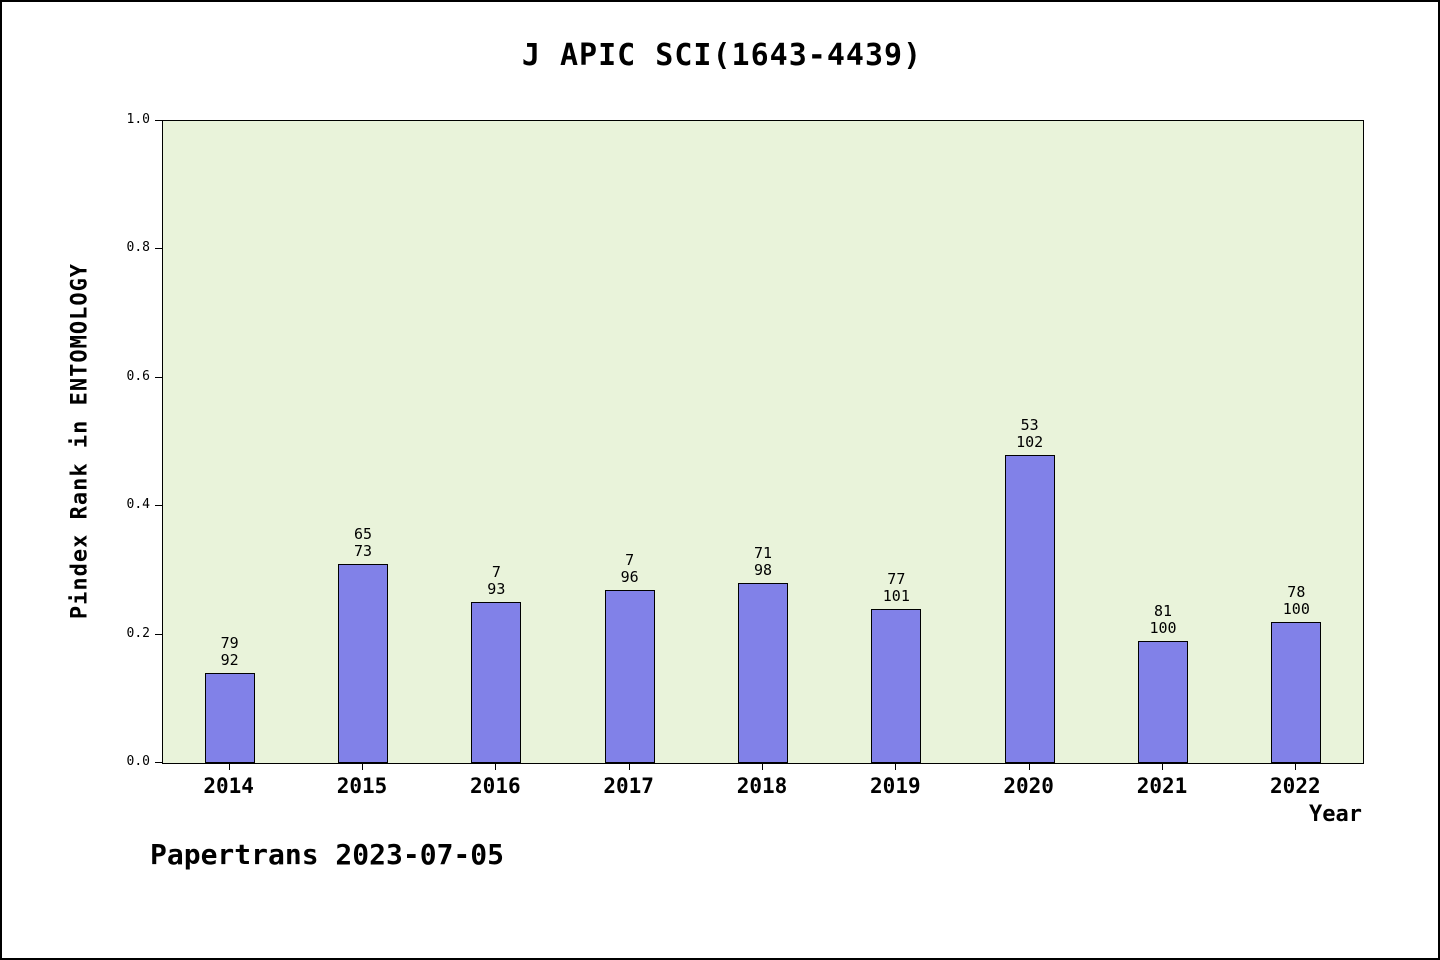  Describe the element at coordinates (1295, 786) in the screenshot. I see `x-tick-label-2022: 2022` at that location.